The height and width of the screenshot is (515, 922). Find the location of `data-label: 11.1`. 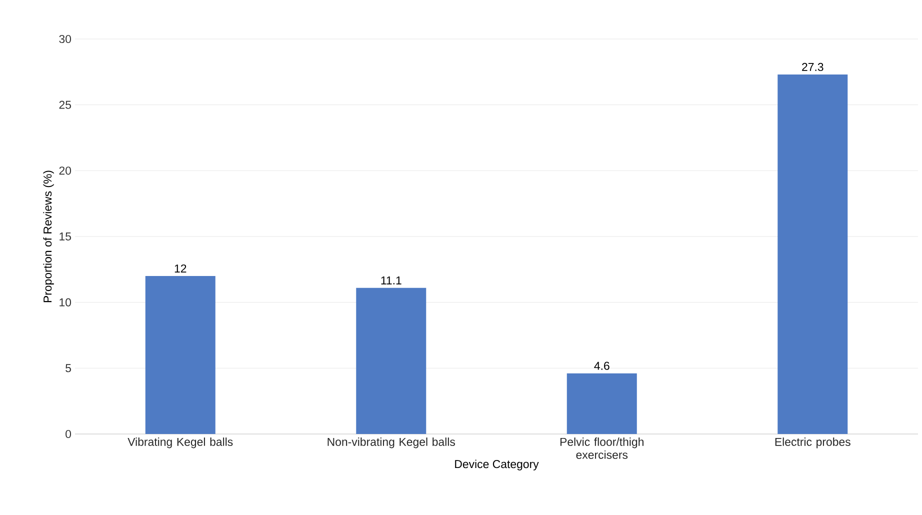

data-label: 11.1 is located at coordinates (391, 280).